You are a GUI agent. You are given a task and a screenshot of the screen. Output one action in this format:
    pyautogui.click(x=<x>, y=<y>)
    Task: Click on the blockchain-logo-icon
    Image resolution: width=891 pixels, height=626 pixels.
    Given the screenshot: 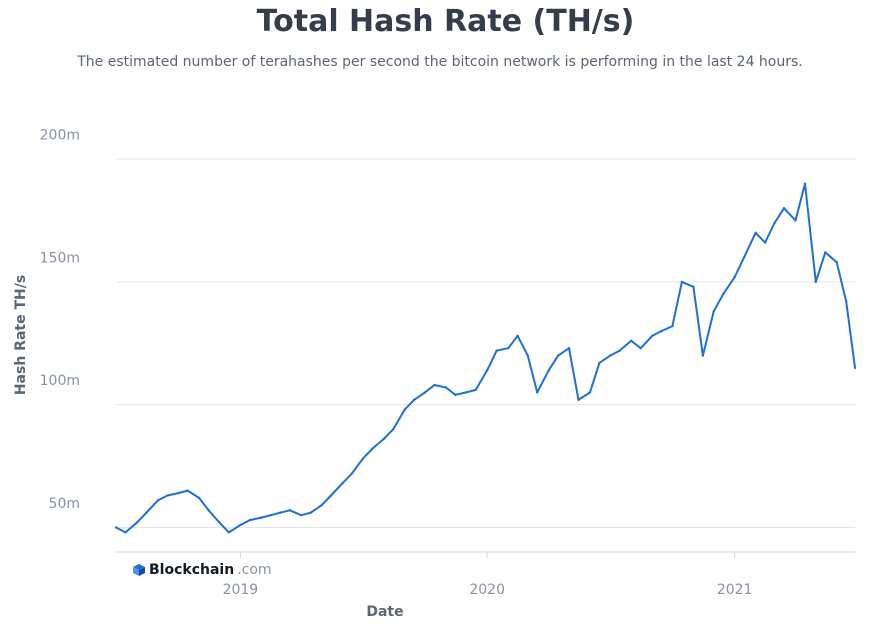 What is the action you would take?
    pyautogui.click(x=139, y=570)
    